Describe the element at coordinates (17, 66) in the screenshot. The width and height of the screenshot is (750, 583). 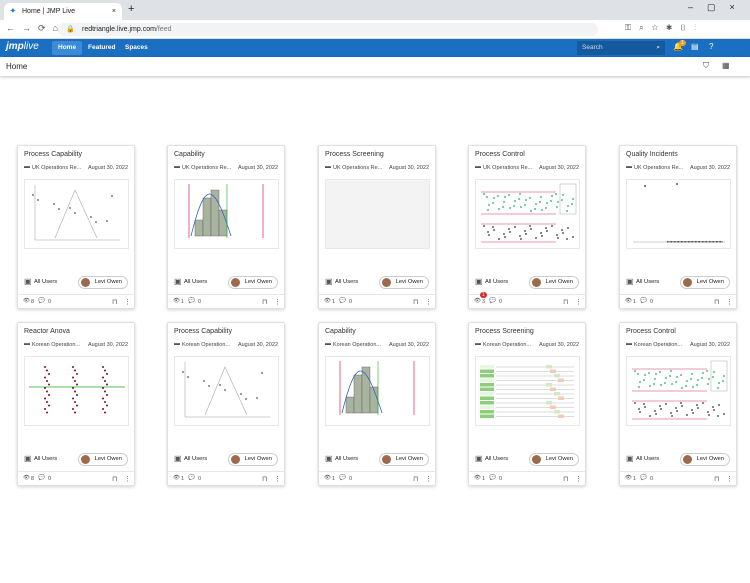
I see `page-title: Home` at that location.